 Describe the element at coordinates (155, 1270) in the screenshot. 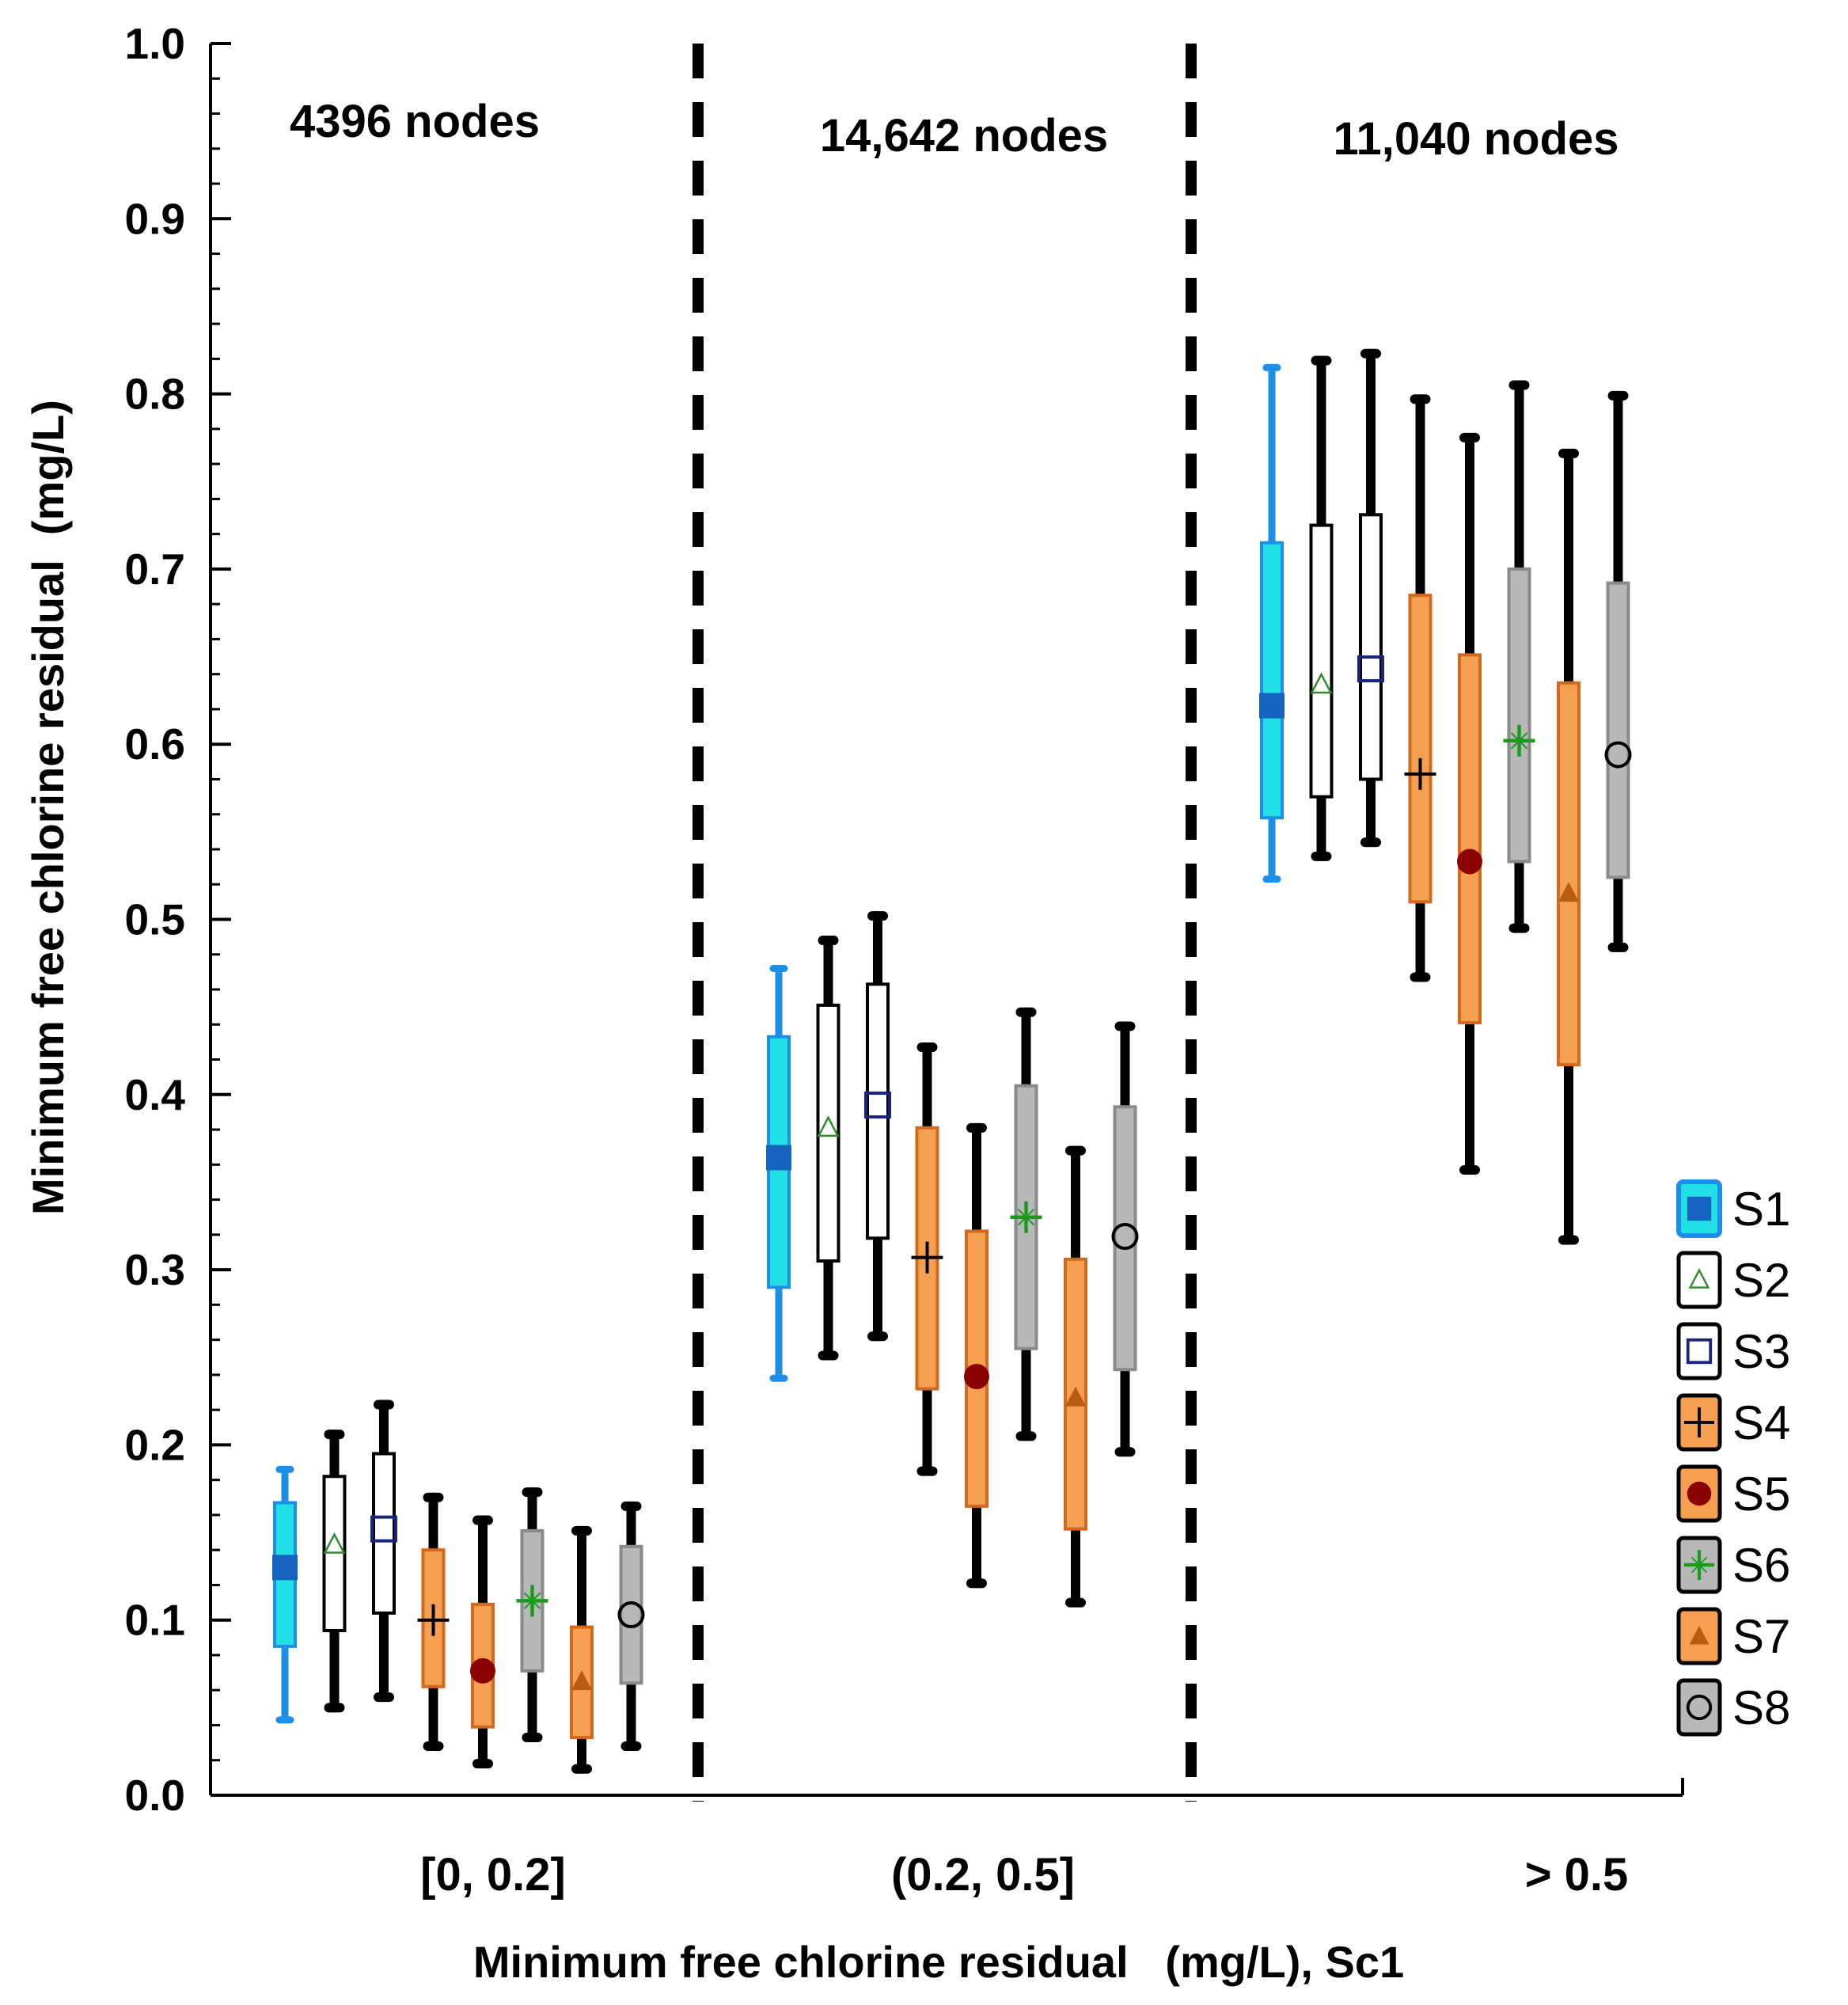

I see `y-tick-label: 0.3` at that location.